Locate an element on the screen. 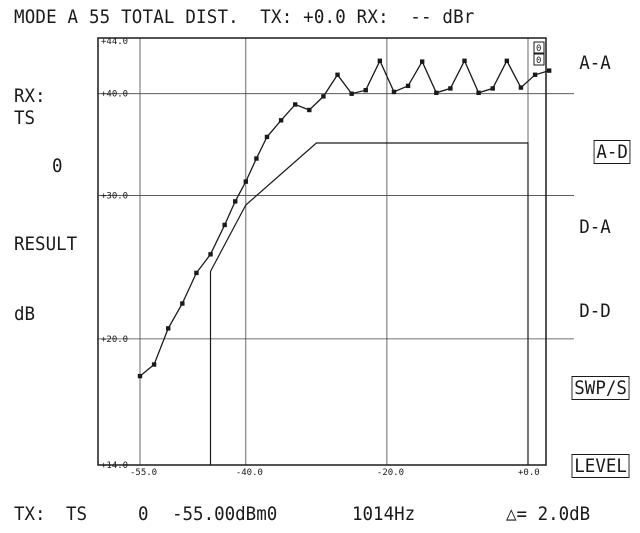 This screenshot has height=533, width=640. y-tick-label: +30.0 is located at coordinates (114, 196).